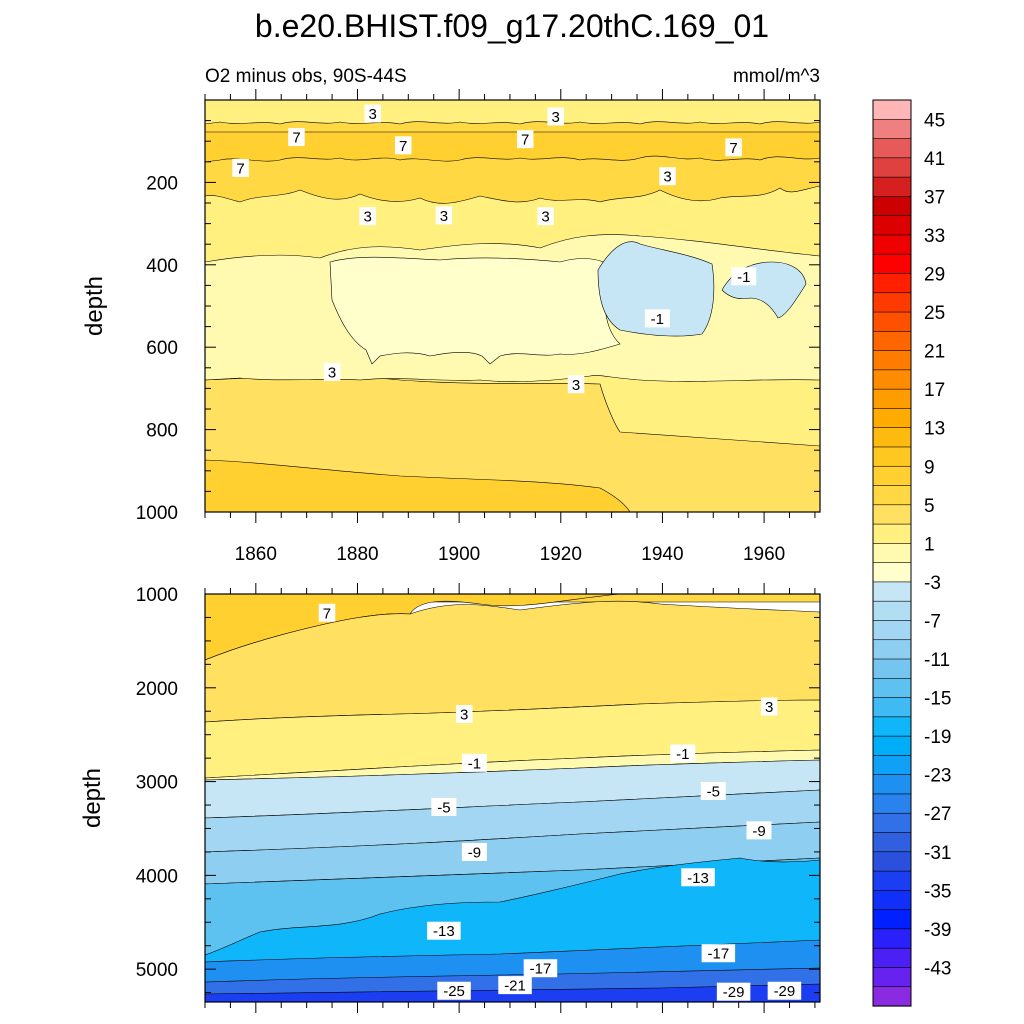 The image size is (1024, 1024). I want to click on colorbar-tick-label: -23, so click(937, 776).